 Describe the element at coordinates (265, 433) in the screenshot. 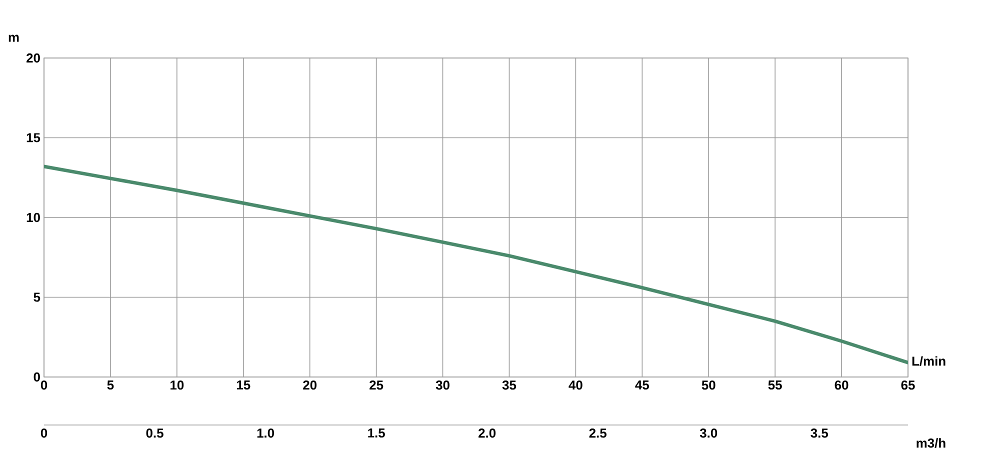

I see `x2-tick-label: 1.0` at that location.